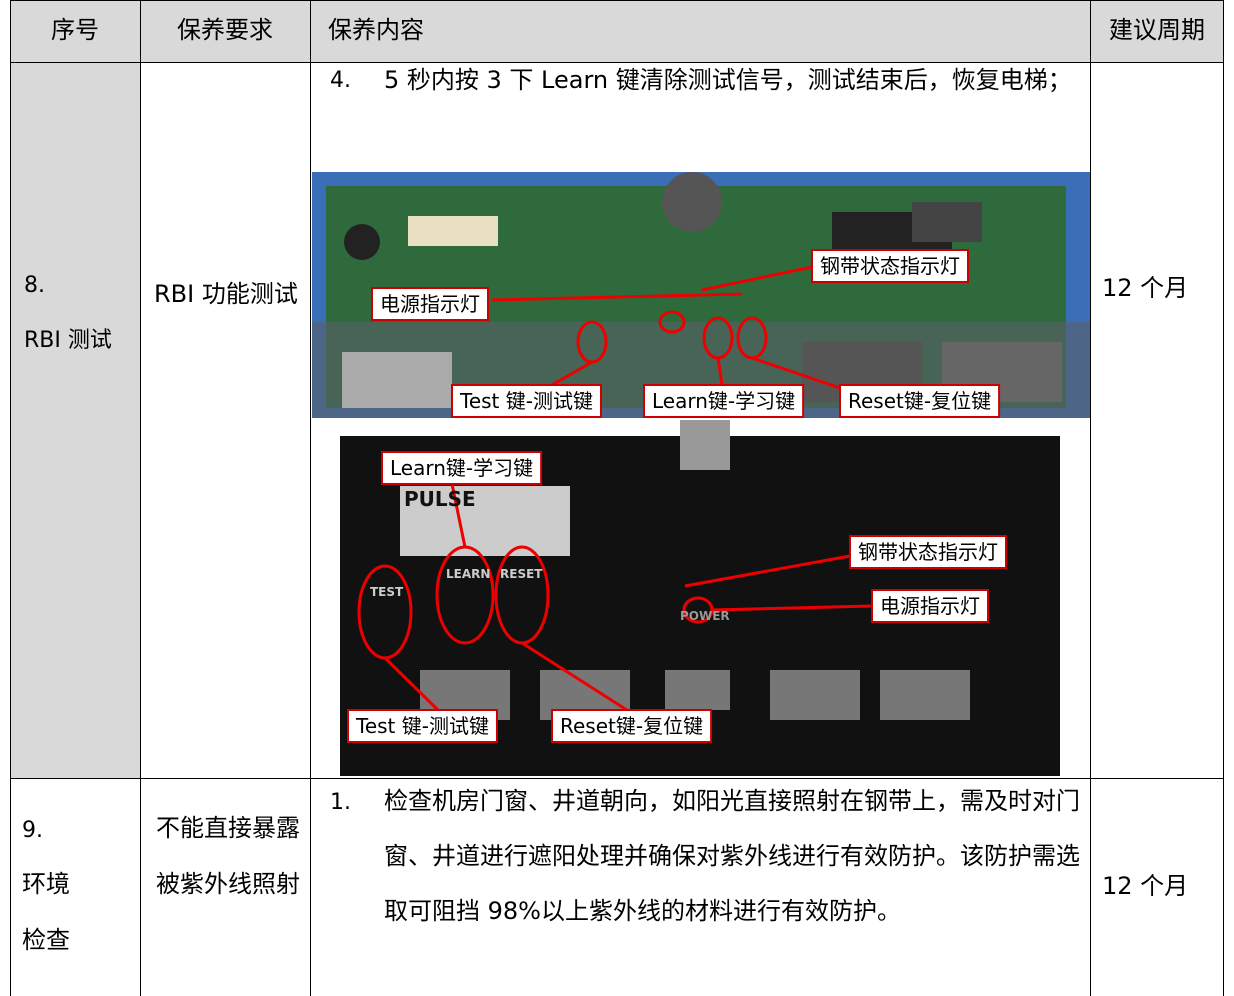  Describe the element at coordinates (705, 616) in the screenshot. I see `board-text: POWER` at that location.